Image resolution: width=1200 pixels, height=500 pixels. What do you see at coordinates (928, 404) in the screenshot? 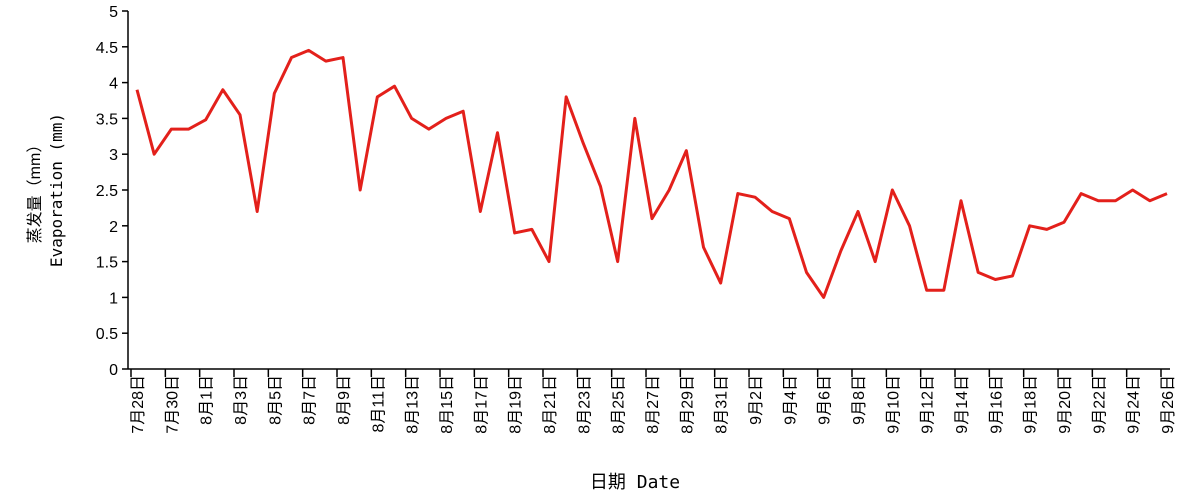
I see `x-tick-label: 9月12日` at bounding box center [928, 404].